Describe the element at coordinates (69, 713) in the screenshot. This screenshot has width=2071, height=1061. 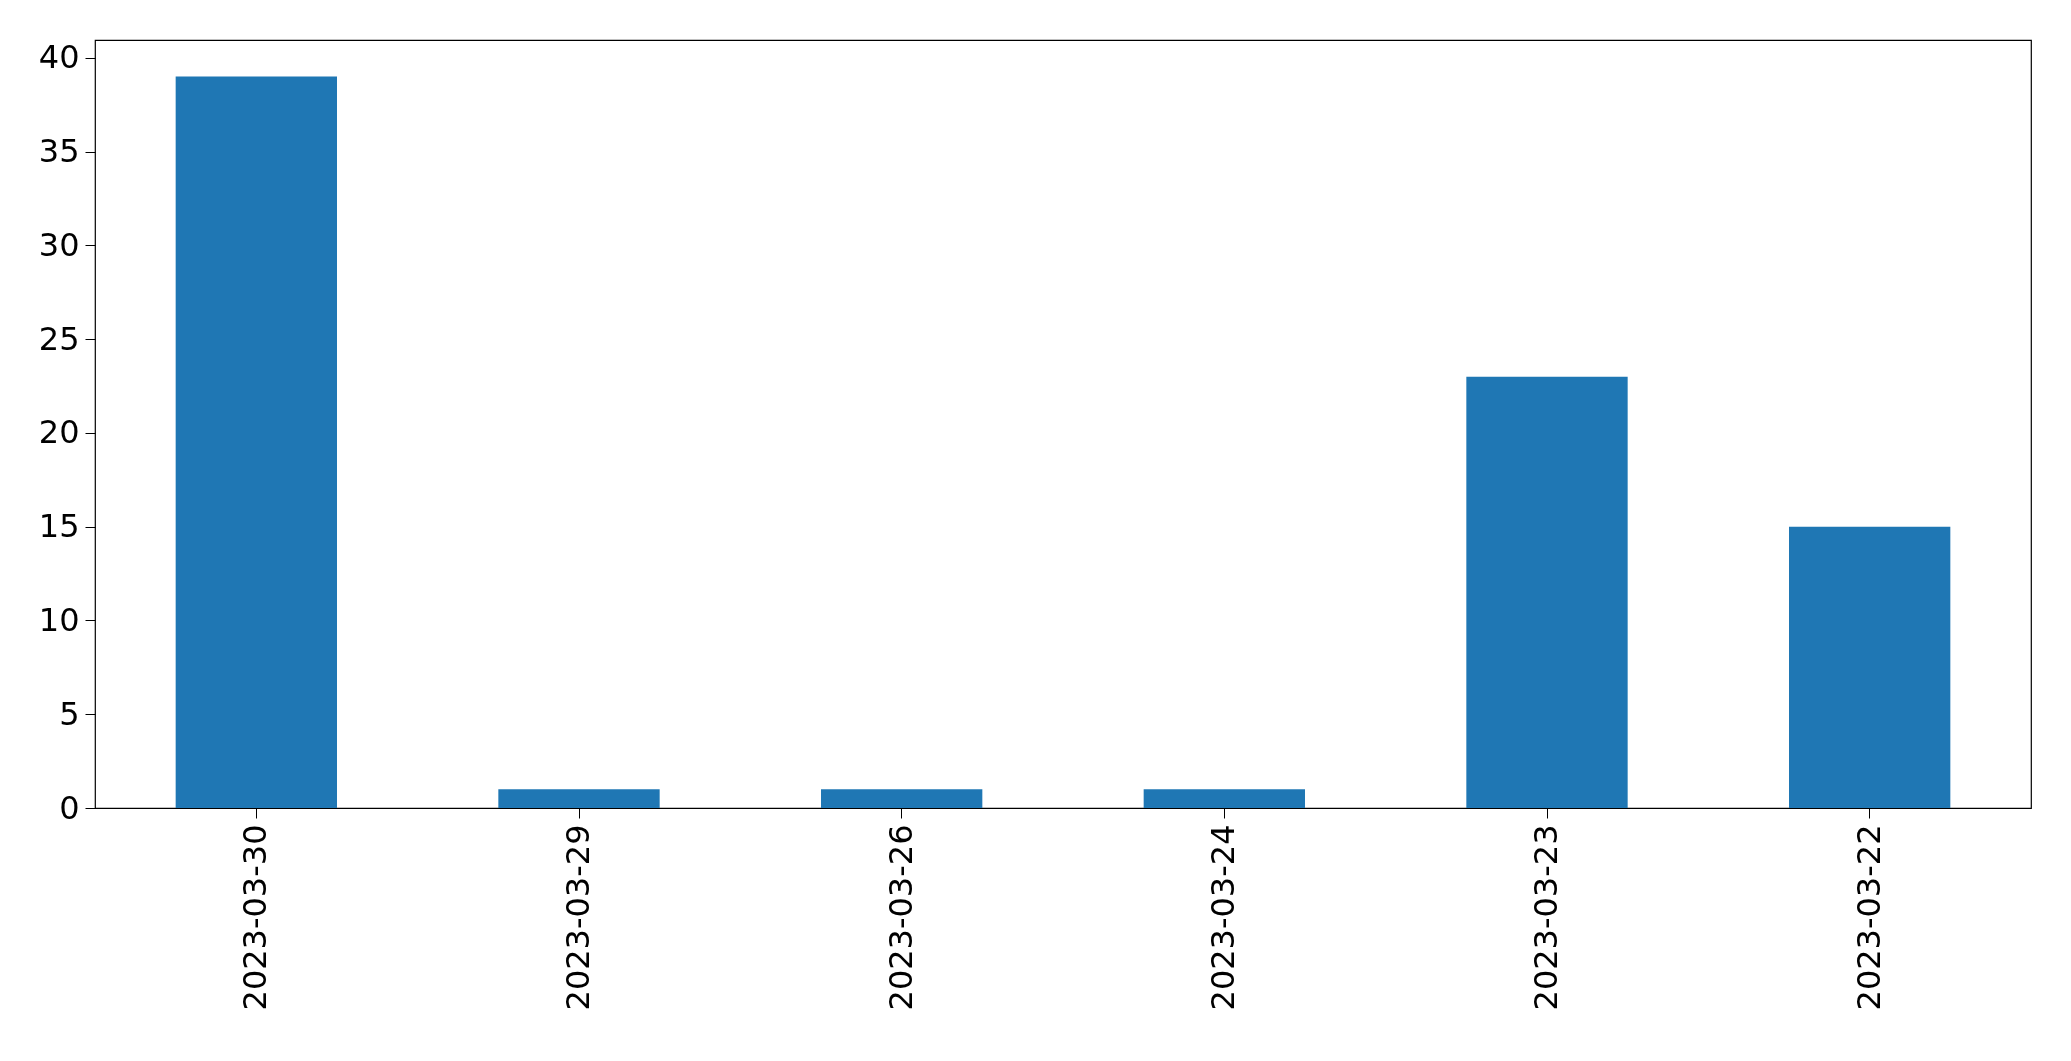
I see `y-tick-label: 5` at that location.